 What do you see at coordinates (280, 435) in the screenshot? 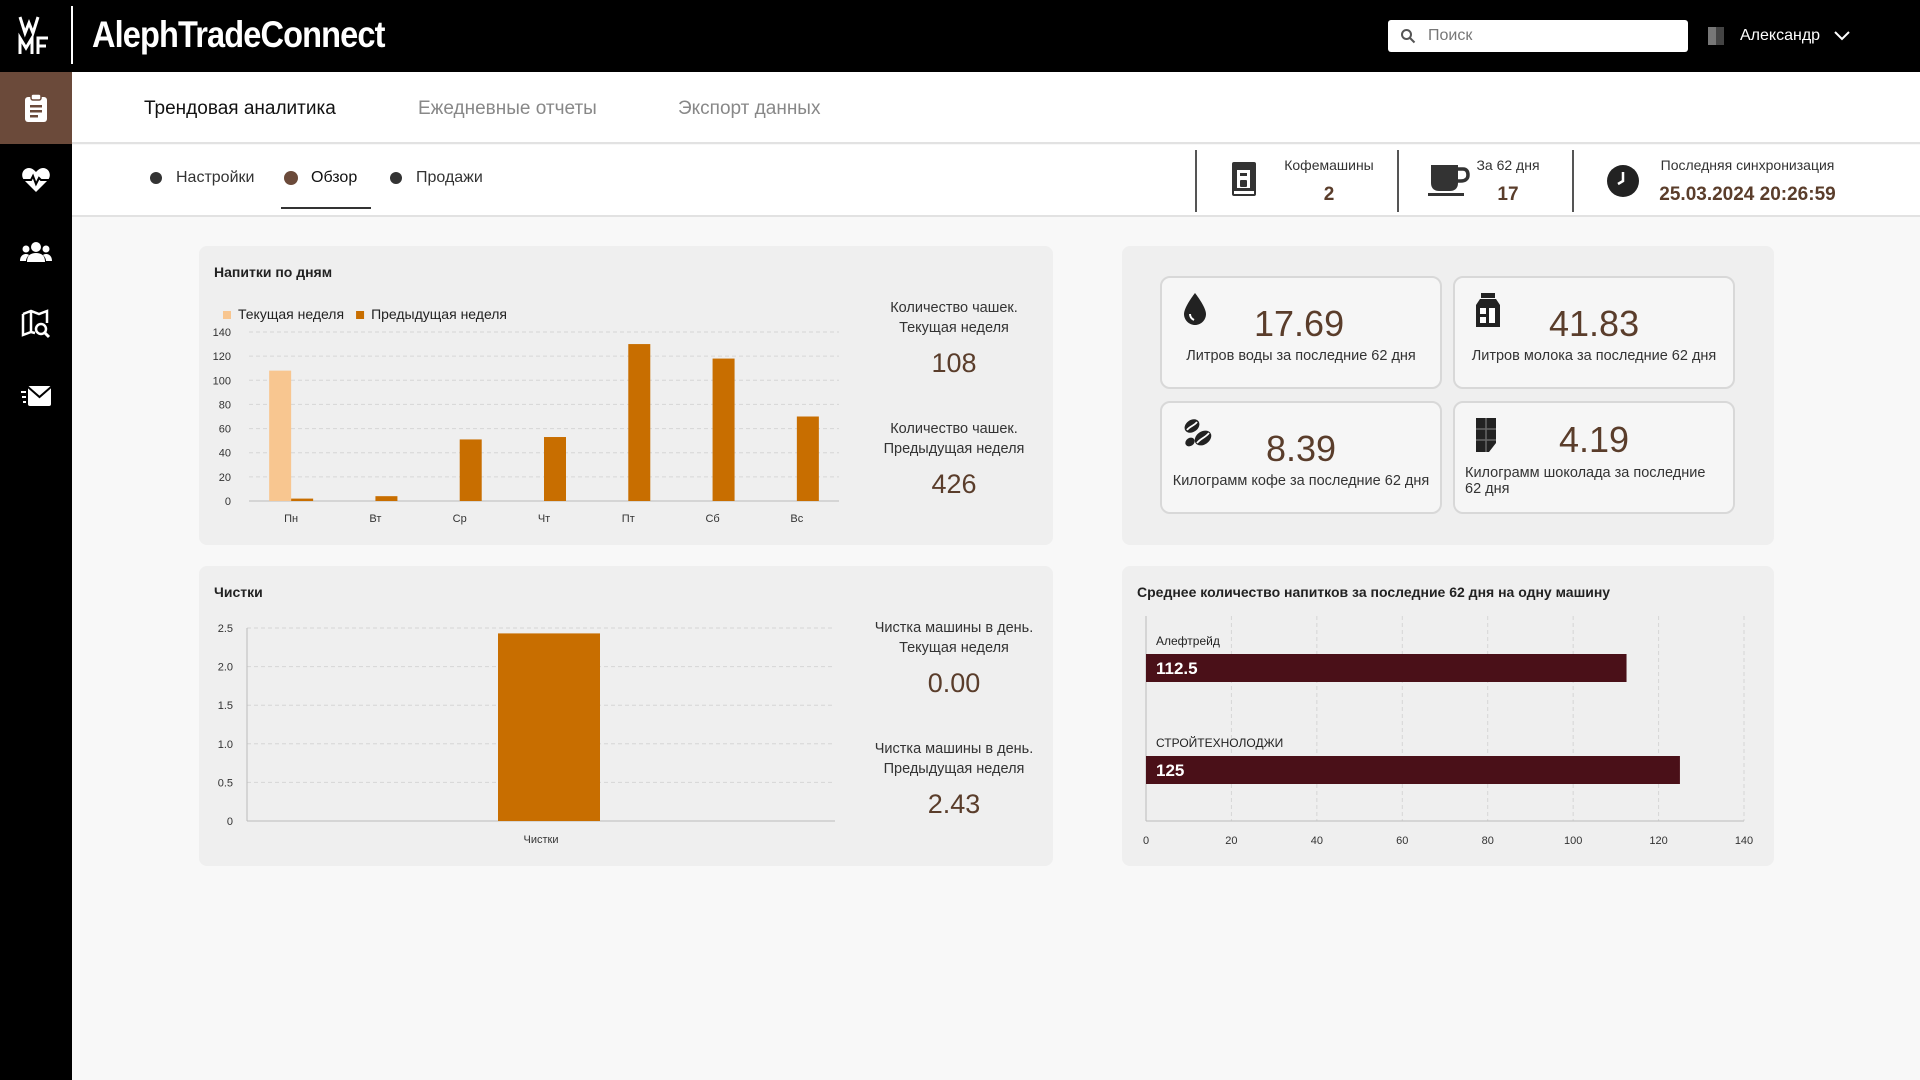
I see `bar-current` at bounding box center [280, 435].